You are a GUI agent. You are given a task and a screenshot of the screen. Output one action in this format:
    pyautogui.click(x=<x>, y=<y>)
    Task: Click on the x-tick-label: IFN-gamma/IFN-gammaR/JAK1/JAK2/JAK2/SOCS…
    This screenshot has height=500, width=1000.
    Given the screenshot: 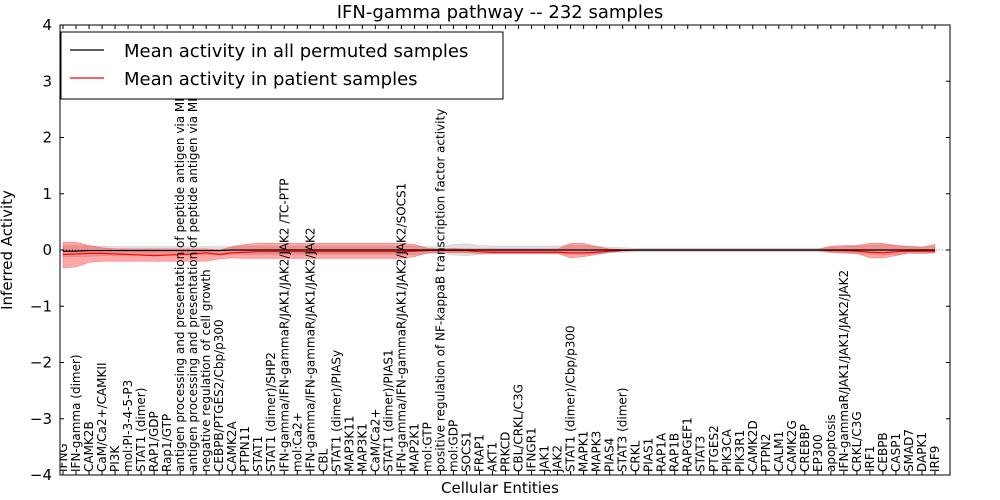 What is the action you would take?
    pyautogui.click(x=401, y=327)
    